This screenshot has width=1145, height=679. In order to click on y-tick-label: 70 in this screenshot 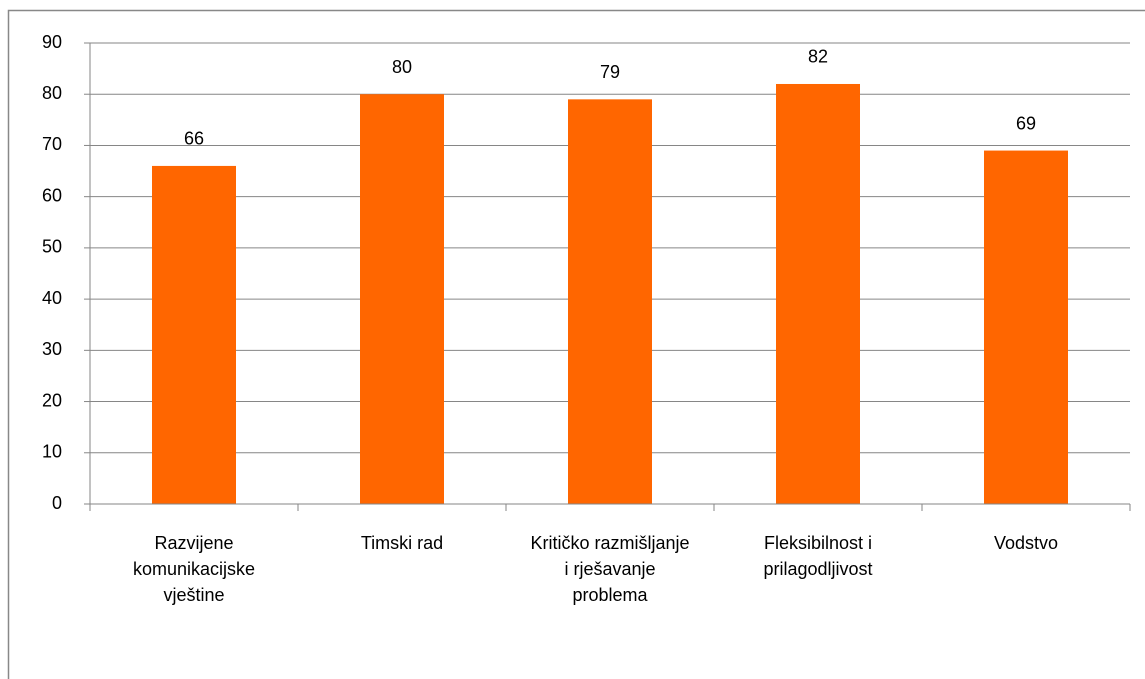, I will do `click(52, 144)`.